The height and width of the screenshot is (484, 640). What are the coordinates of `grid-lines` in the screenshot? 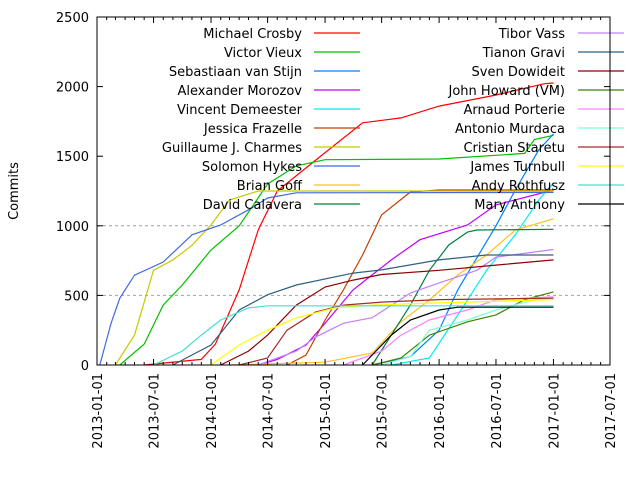 It's located at (353, 260).